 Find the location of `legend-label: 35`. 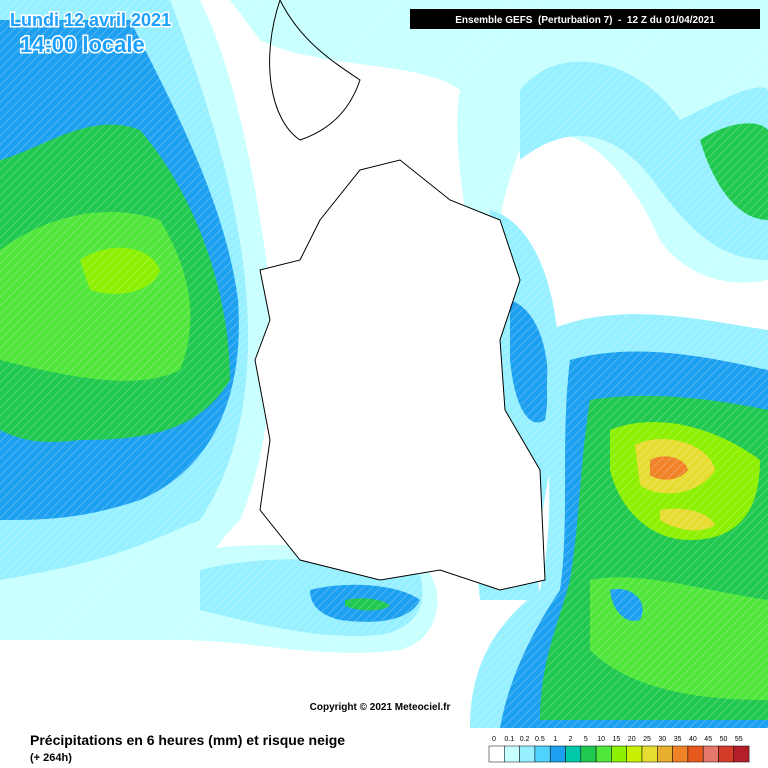

legend-label: 35 is located at coordinates (678, 739).